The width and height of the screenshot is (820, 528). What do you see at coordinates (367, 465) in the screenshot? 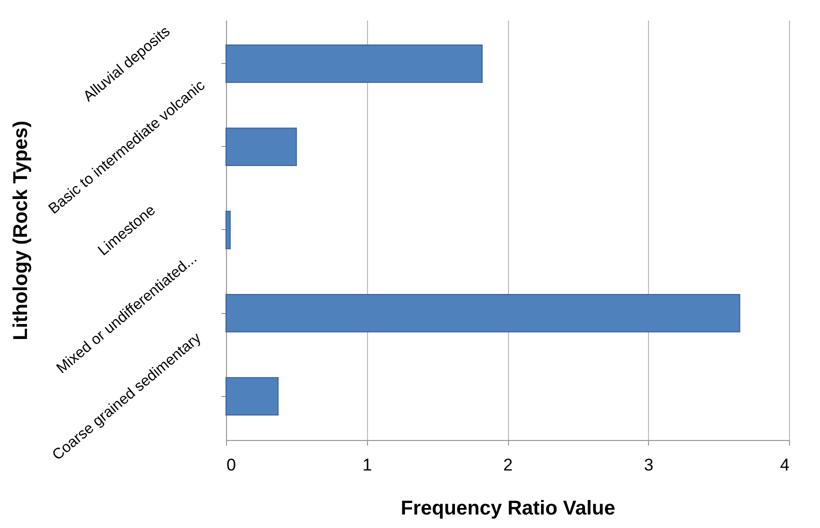
I see `x-tick-label: 1` at bounding box center [367, 465].